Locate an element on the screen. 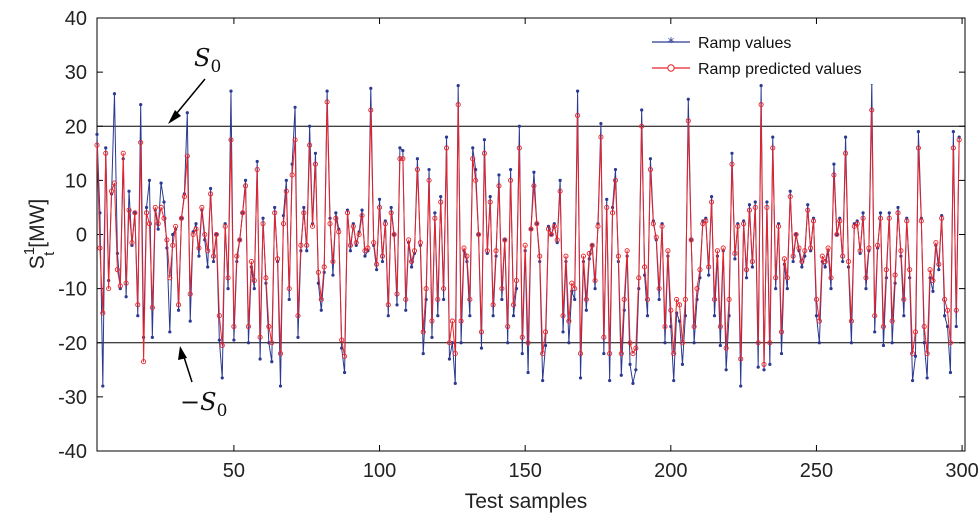 This screenshot has height=518, width=980. svg-text: S0 is located at coordinates (207, 60).